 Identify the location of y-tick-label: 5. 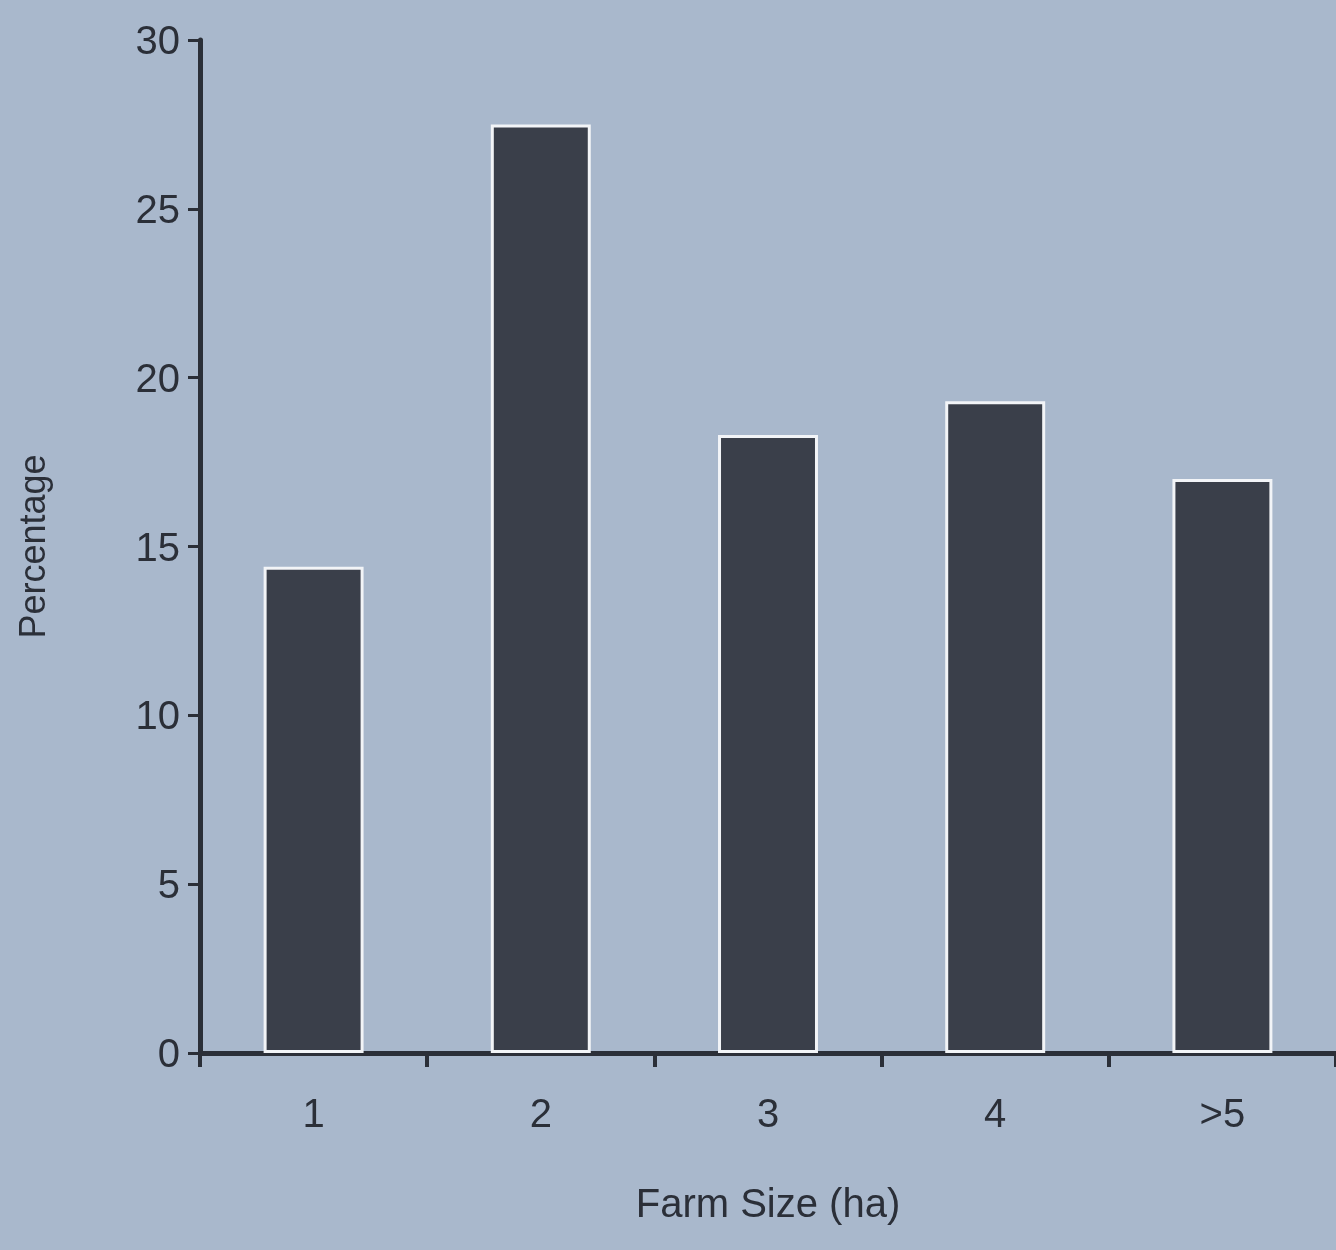
(168, 884).